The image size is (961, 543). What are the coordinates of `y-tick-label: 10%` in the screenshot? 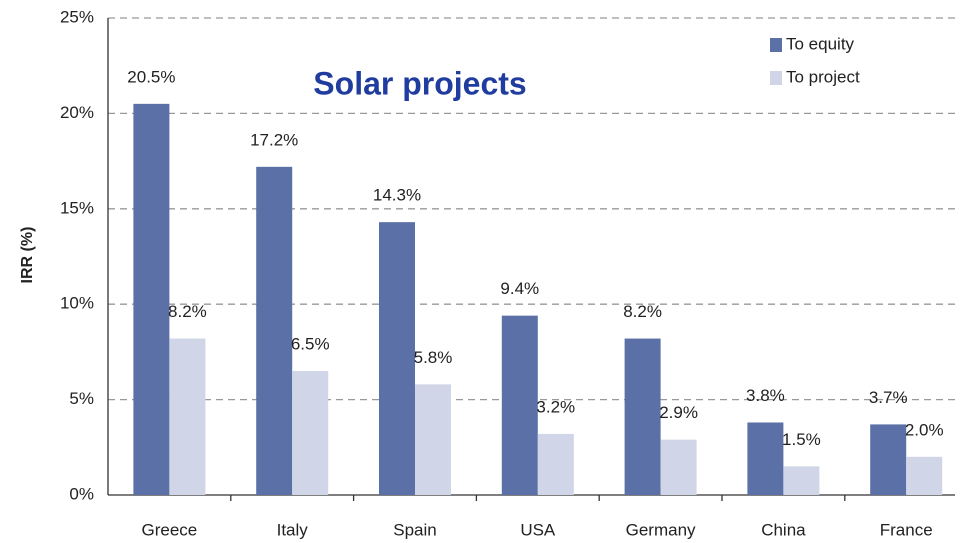 It's located at (77, 303).